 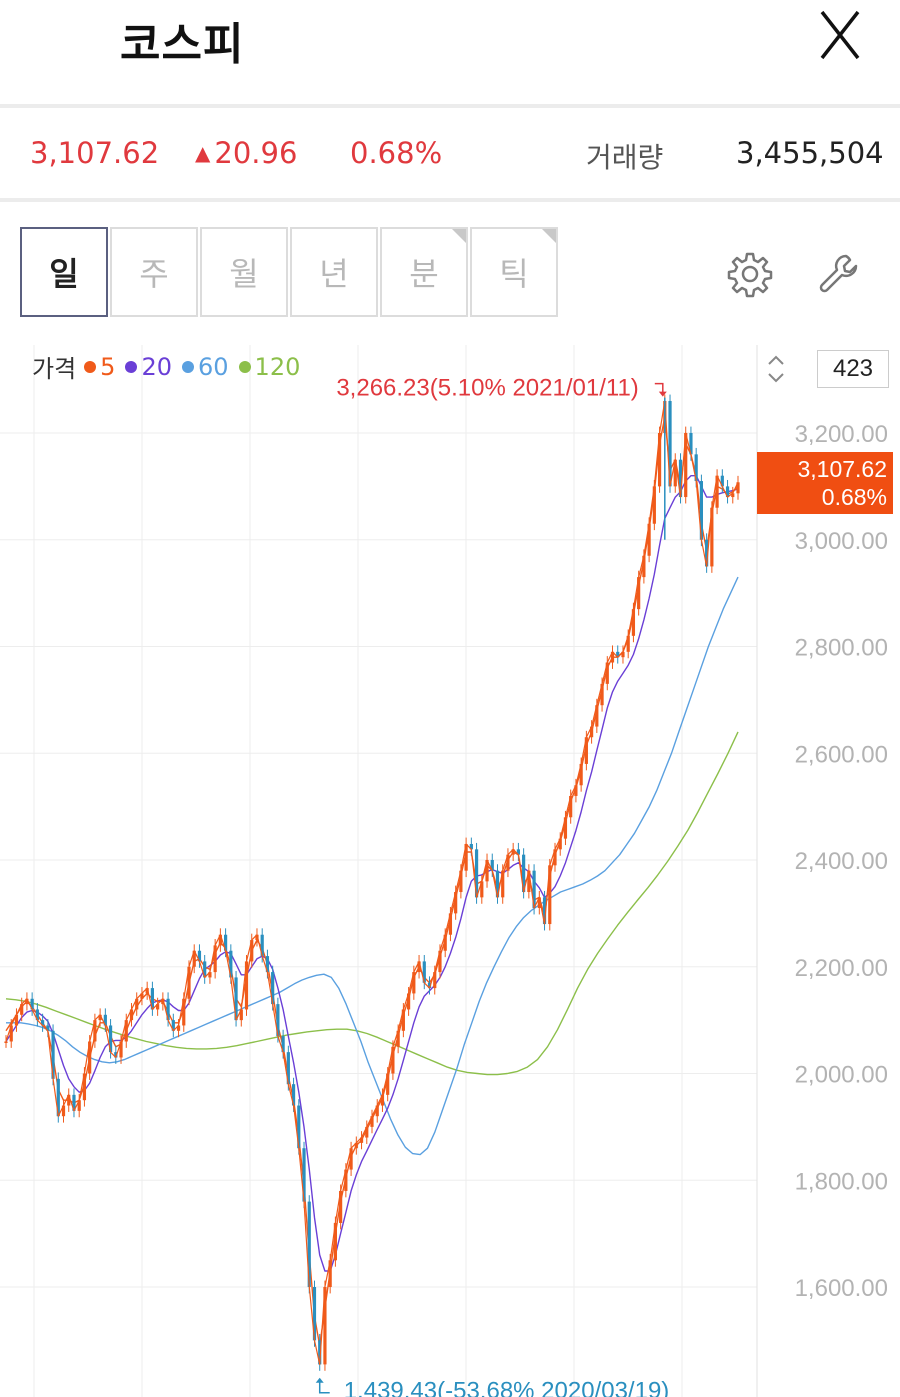 What do you see at coordinates (841, 968) in the screenshot?
I see `y-tick-label: 2,200.00` at bounding box center [841, 968].